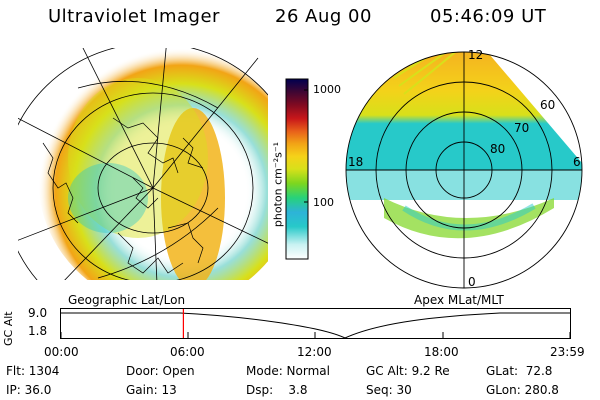 The image size is (600, 400). What do you see at coordinates (297, 169) in the screenshot?
I see `colorbar` at bounding box center [297, 169].